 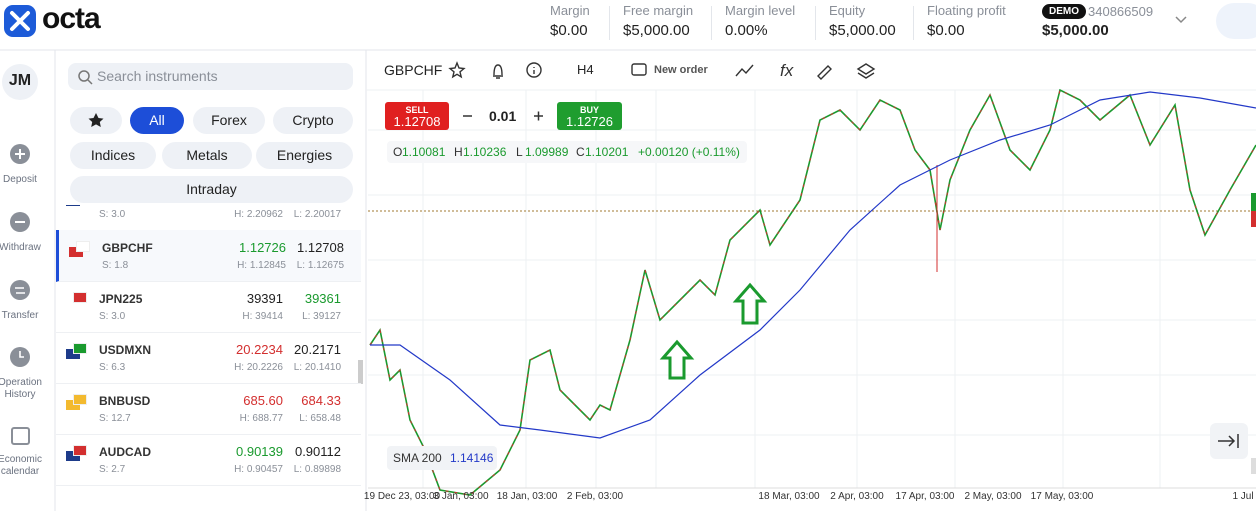 What do you see at coordinates (208, 307) in the screenshot?
I see `instrument-row: JPN225 S: 3.0 39391 39361 H: 39414 L: 39127` at bounding box center [208, 307].